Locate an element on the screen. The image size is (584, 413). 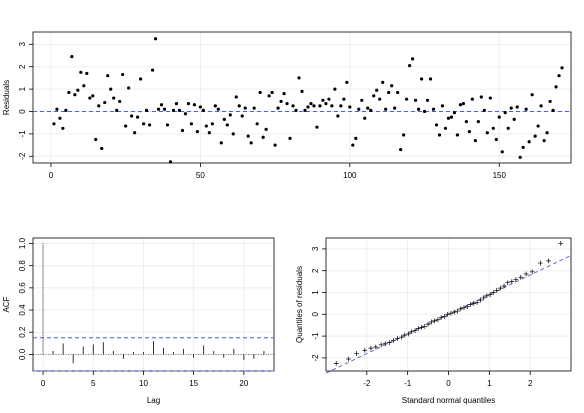
x-axis-title: Standard normal quantiles is located at coordinates (448, 400).